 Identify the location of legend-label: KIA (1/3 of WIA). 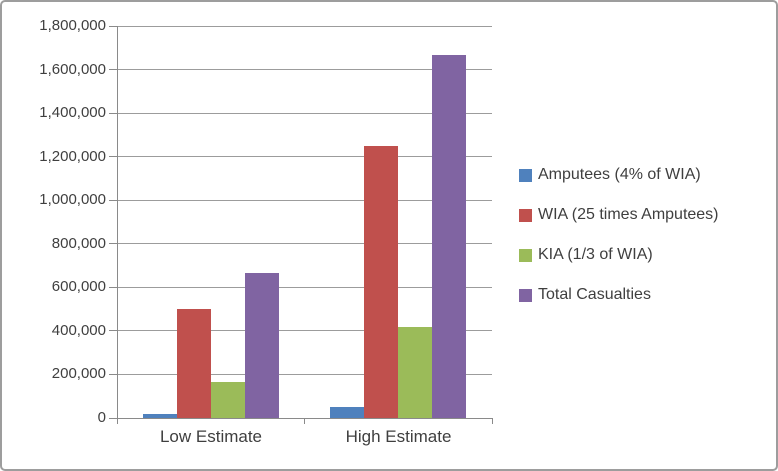
(595, 254).